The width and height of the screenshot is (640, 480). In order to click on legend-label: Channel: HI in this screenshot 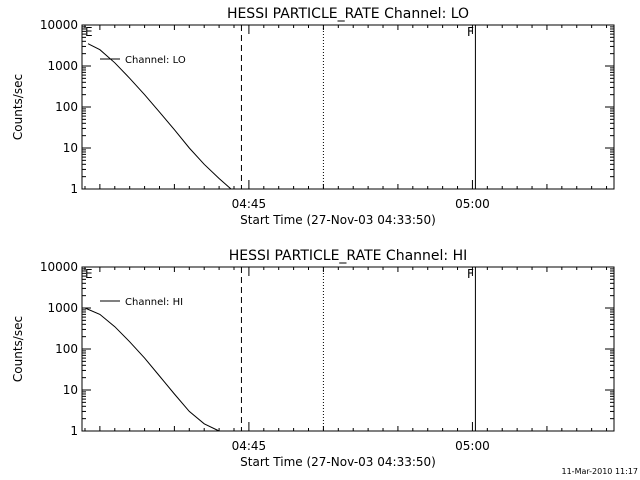, I will do `click(154, 302)`.